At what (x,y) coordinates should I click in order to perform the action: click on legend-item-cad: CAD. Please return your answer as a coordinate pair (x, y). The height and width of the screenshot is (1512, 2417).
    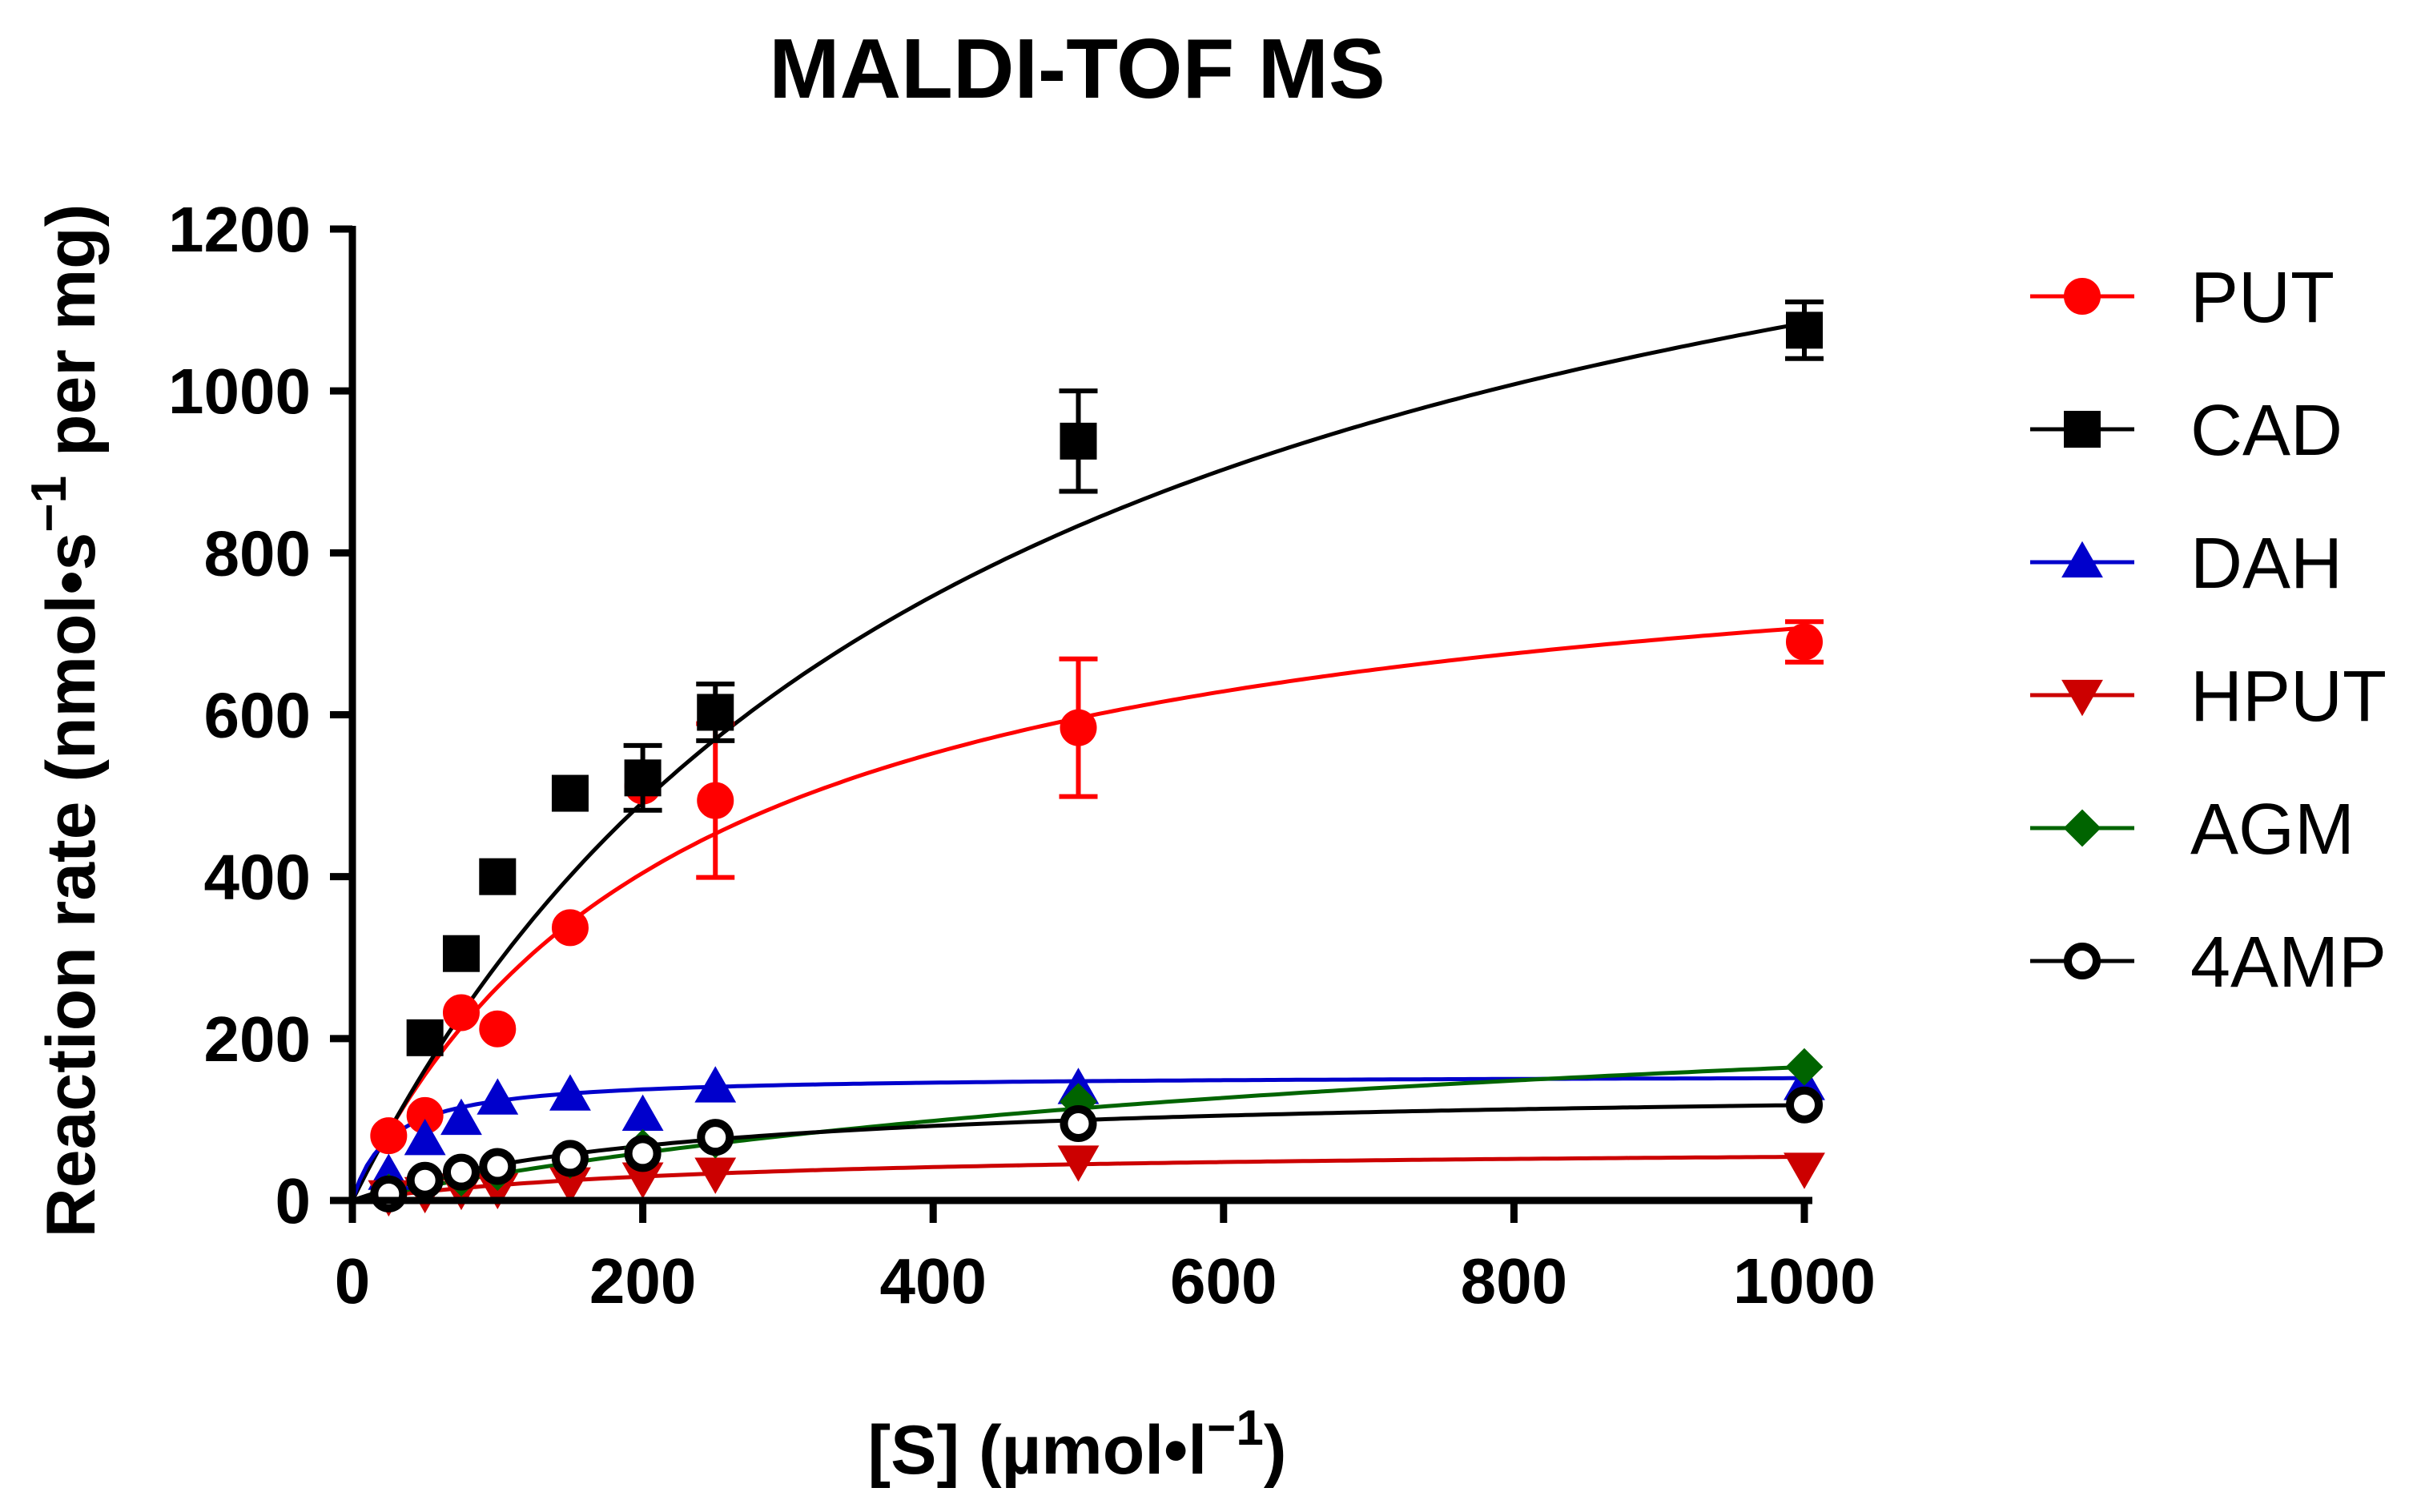
    Looking at the image, I should click on (2186, 431).